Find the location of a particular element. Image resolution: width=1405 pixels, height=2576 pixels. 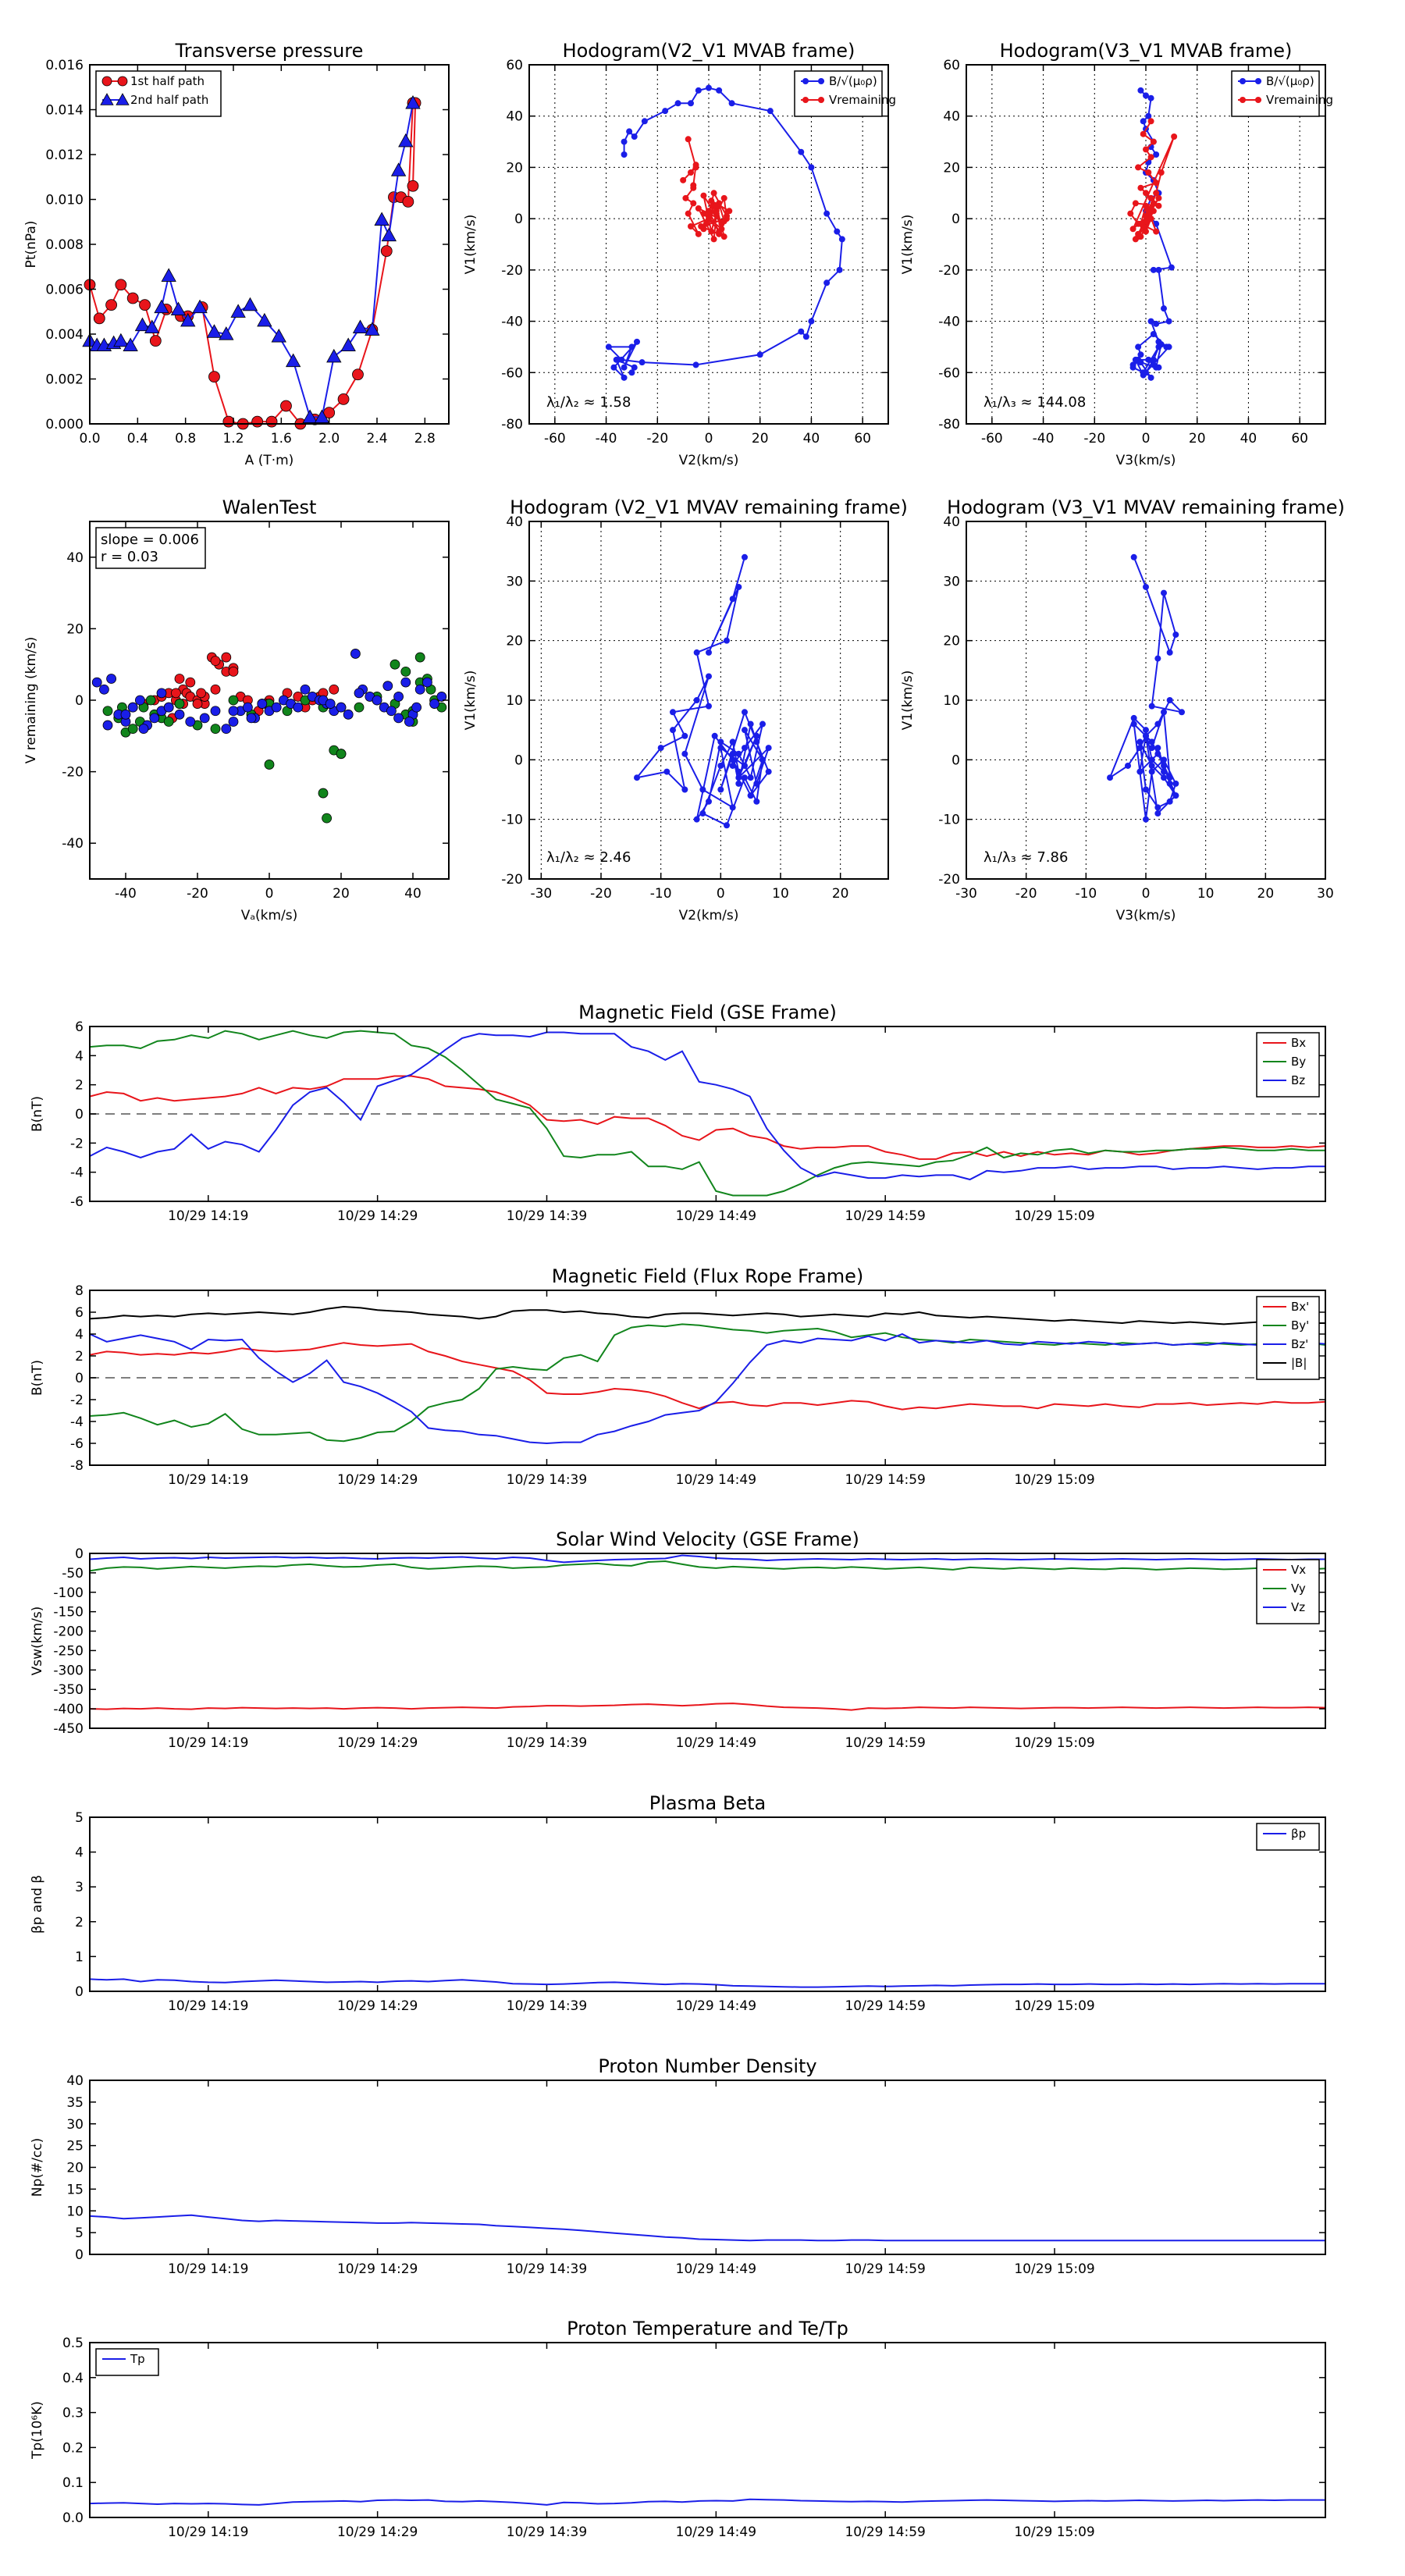

annotation-text: λ₁/λ₂ ≈ 1.58 is located at coordinates (588, 402).